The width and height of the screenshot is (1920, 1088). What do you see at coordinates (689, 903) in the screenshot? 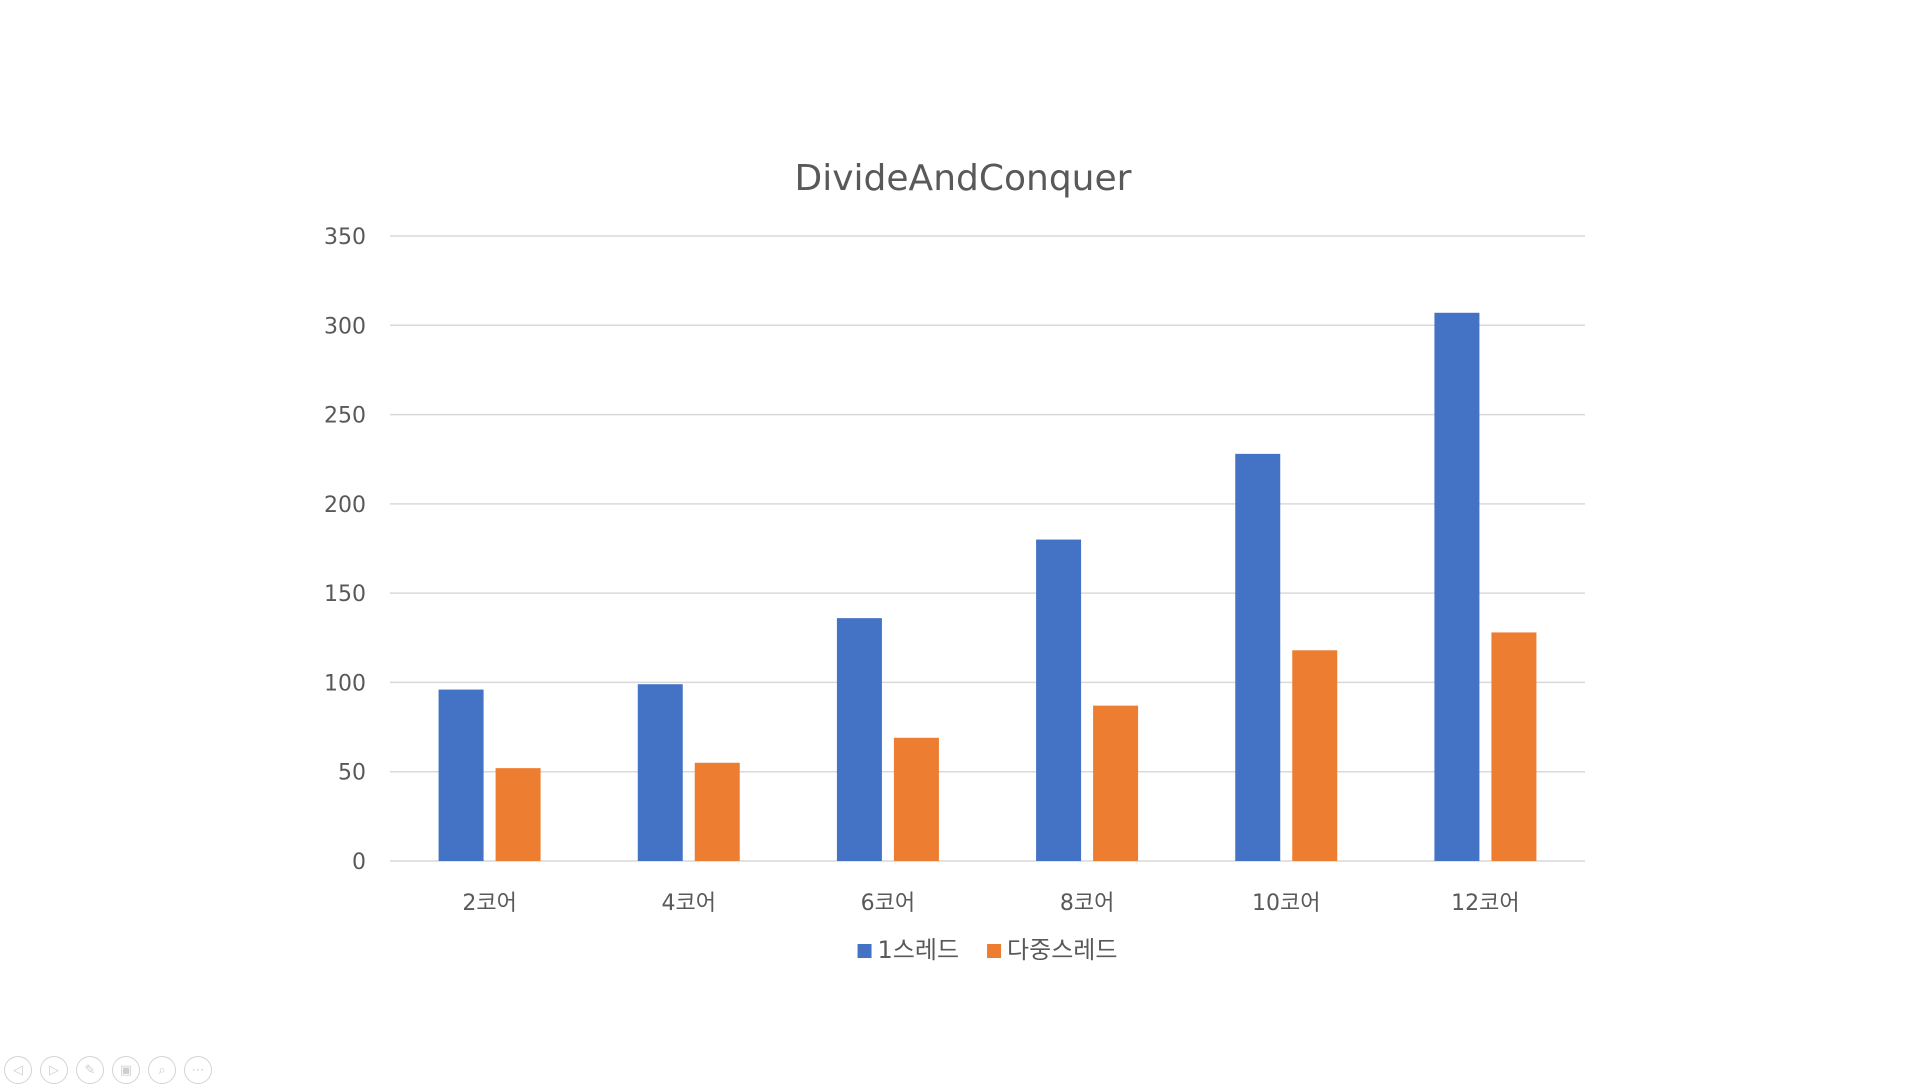
I see `x-tick-label: 4코어` at bounding box center [689, 903].